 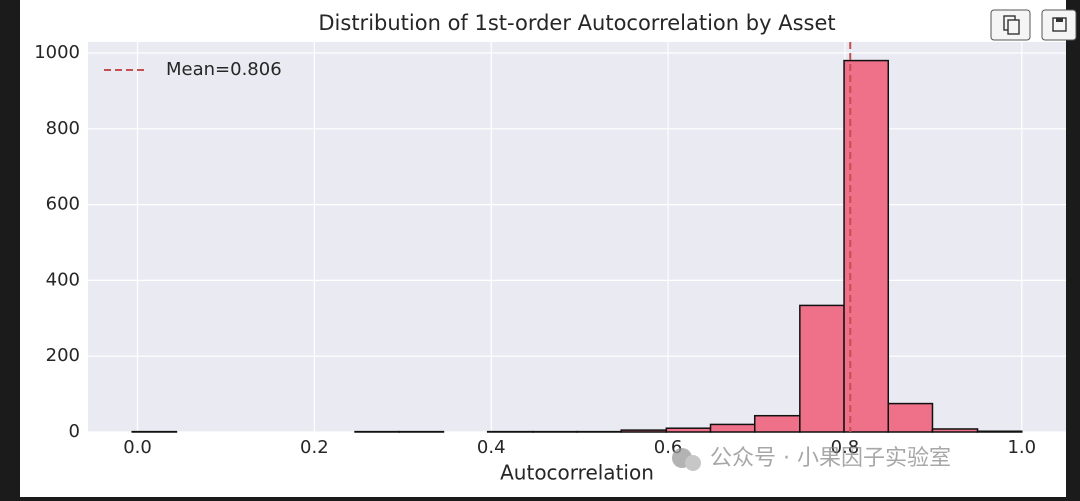 What do you see at coordinates (63, 279) in the screenshot?
I see `y-tick-label: 400` at bounding box center [63, 279].